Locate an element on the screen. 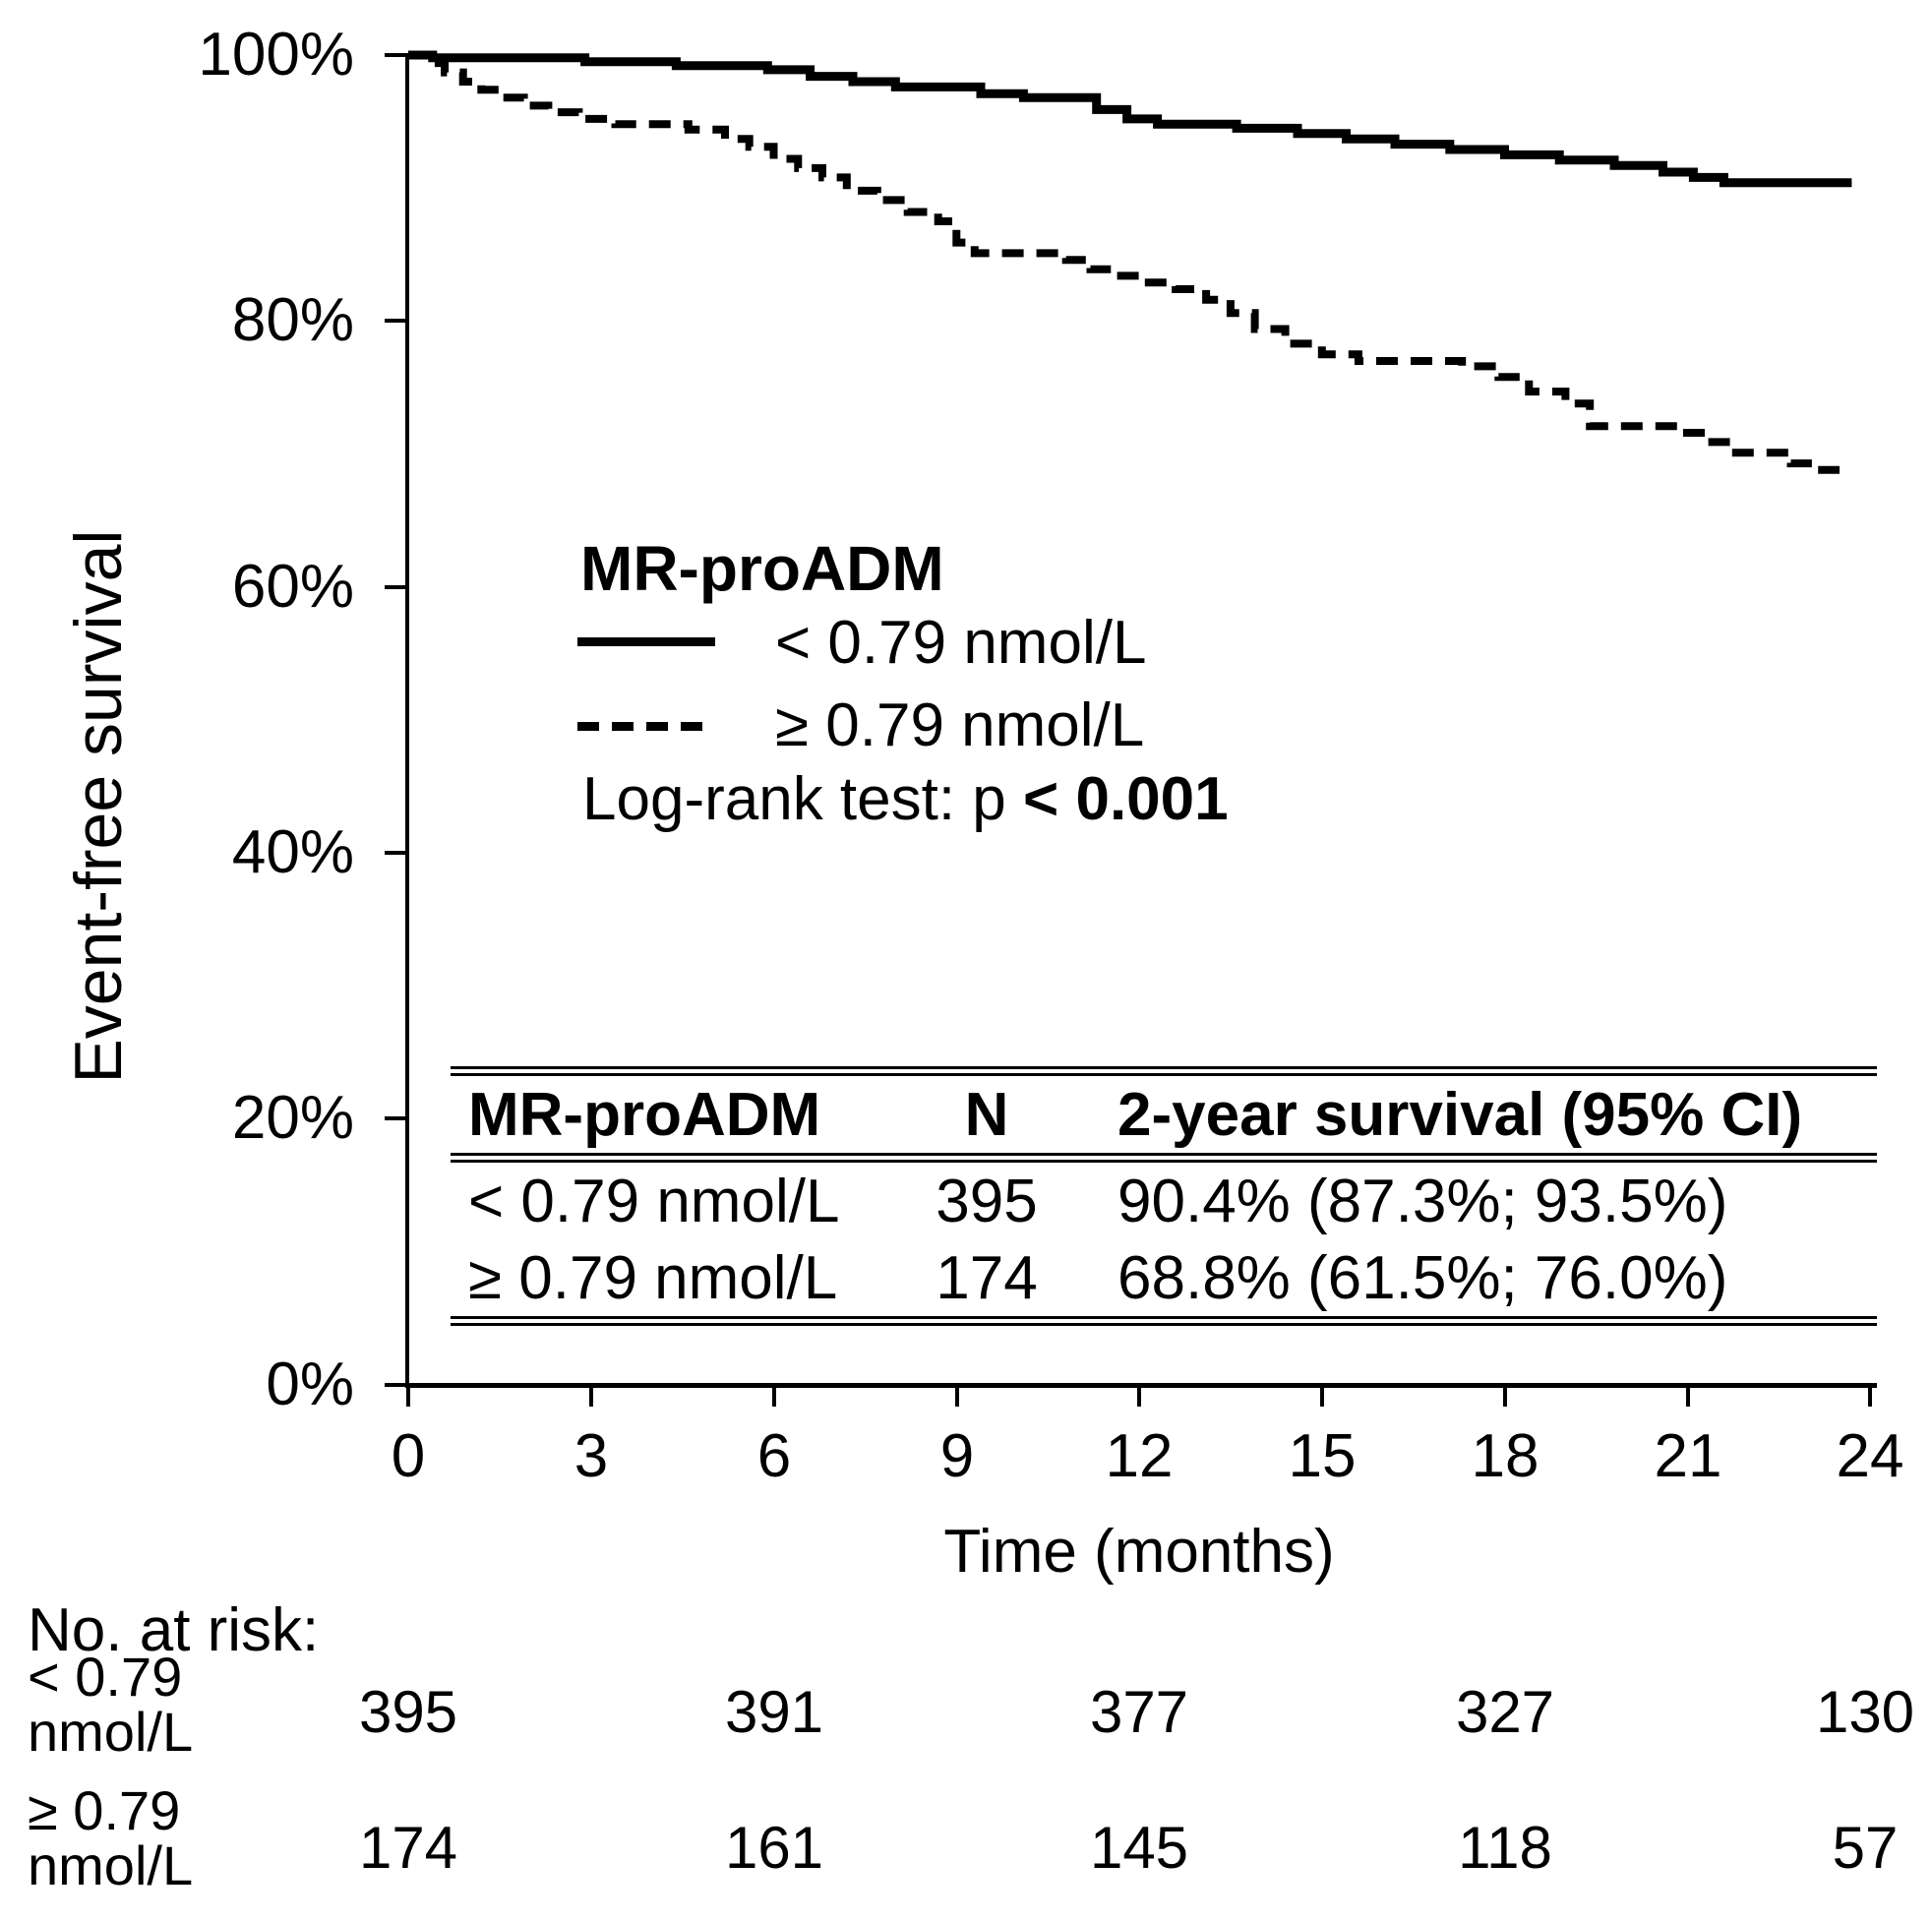  risk-count: 391 is located at coordinates (774, 1712).